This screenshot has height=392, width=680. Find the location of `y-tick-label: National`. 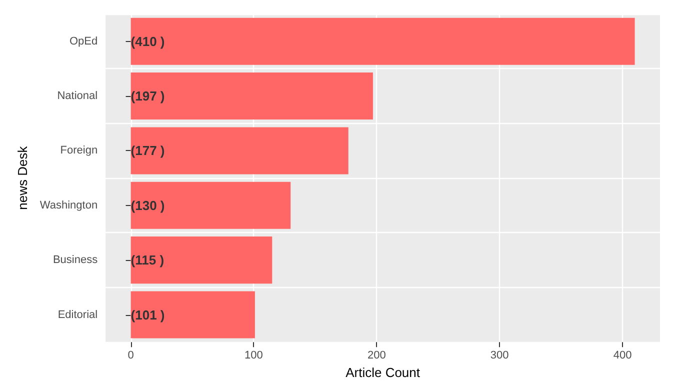

y-tick-label: National is located at coordinates (77, 96).